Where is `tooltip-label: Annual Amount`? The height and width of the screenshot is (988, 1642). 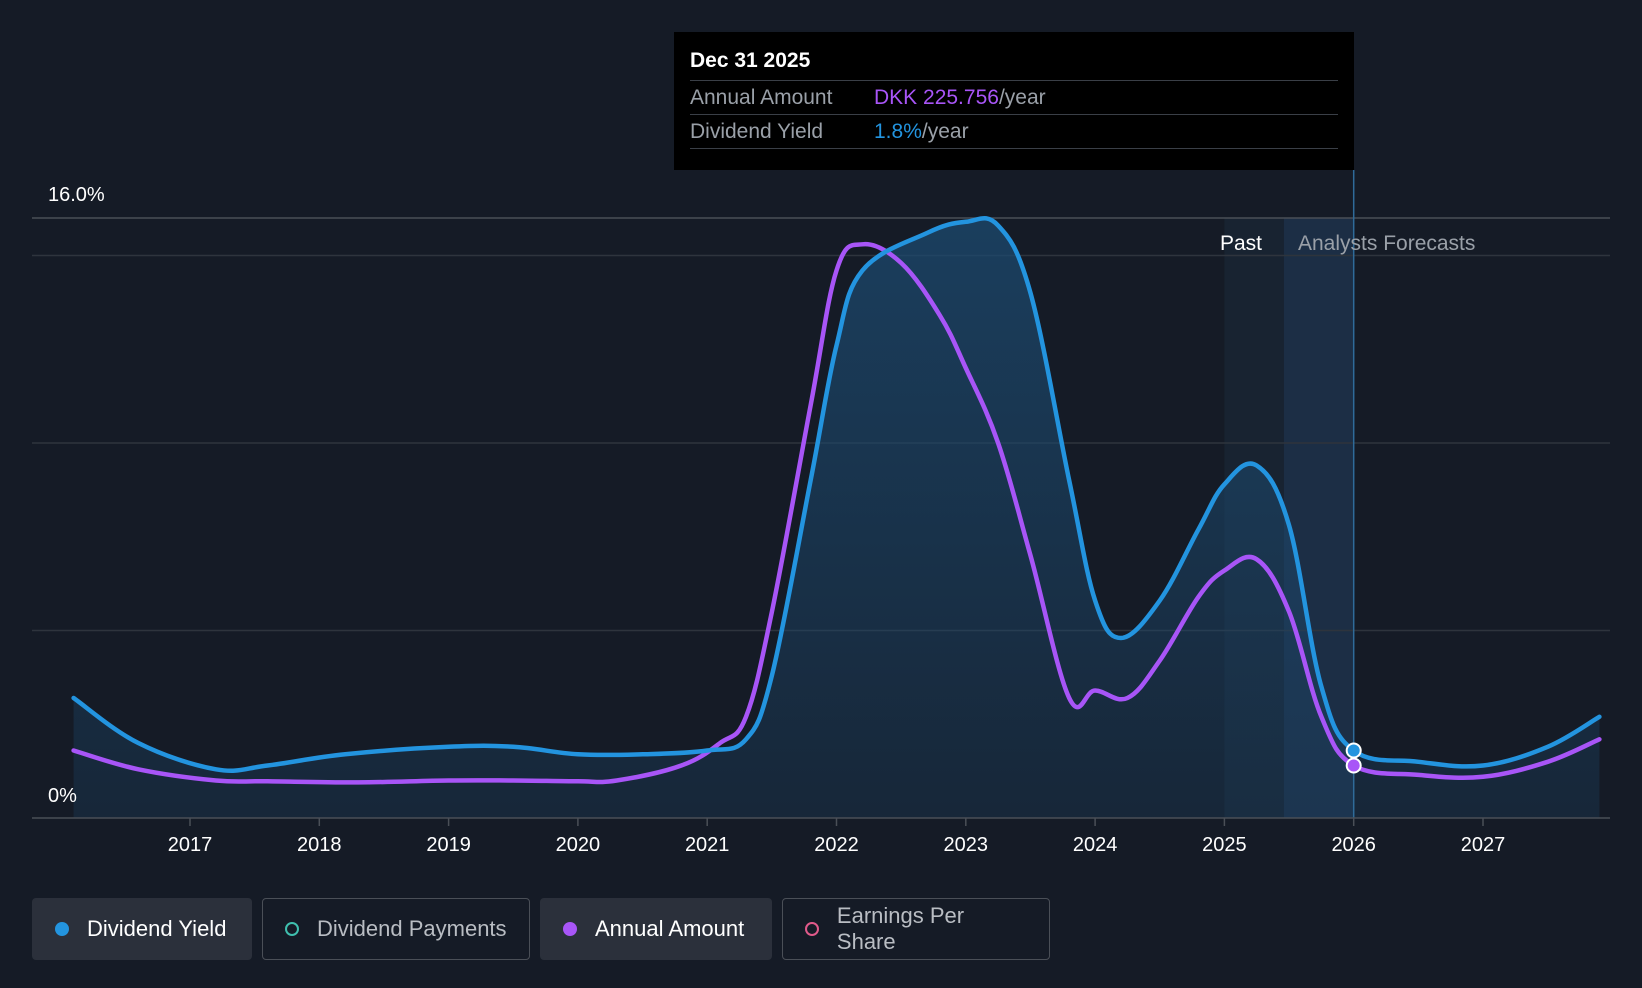
tooltip-label: Annual Amount is located at coordinates (761, 97).